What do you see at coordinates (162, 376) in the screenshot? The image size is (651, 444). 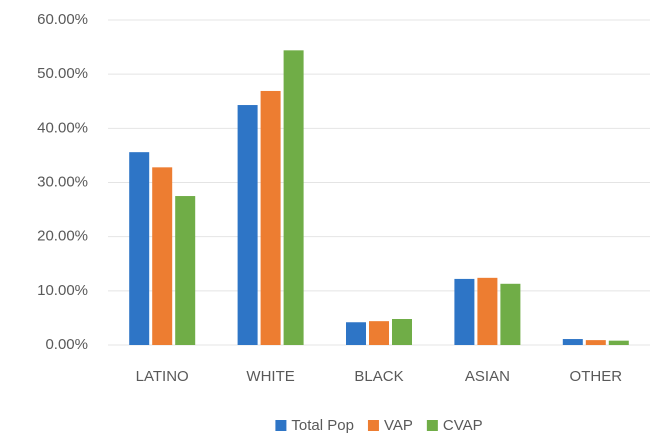 I see `x-tick-label: LATINO` at bounding box center [162, 376].